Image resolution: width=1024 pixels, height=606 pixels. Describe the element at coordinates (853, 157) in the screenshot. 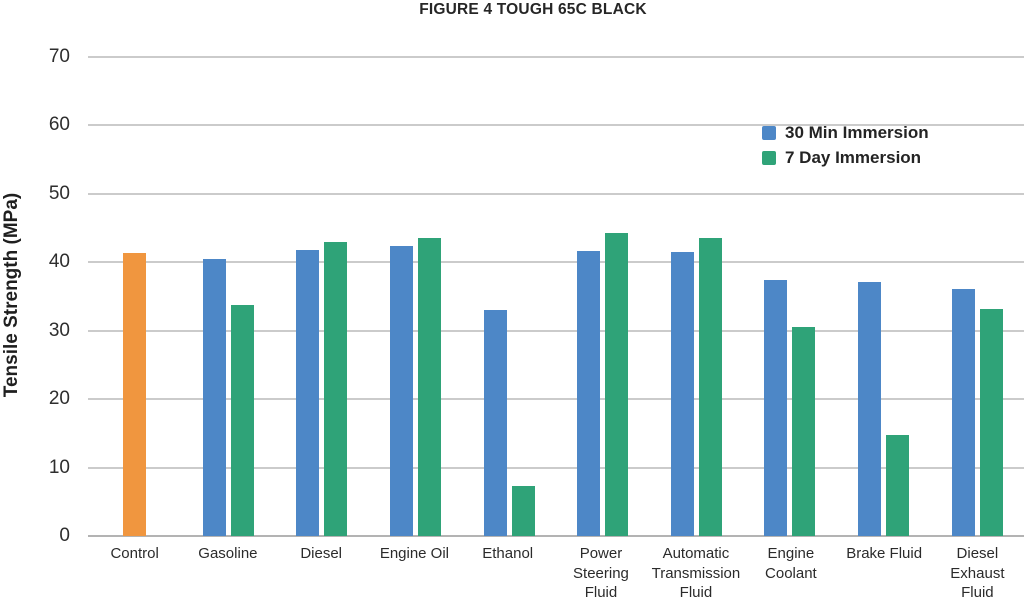

I see `legend-label: 7 Day Immersion` at that location.